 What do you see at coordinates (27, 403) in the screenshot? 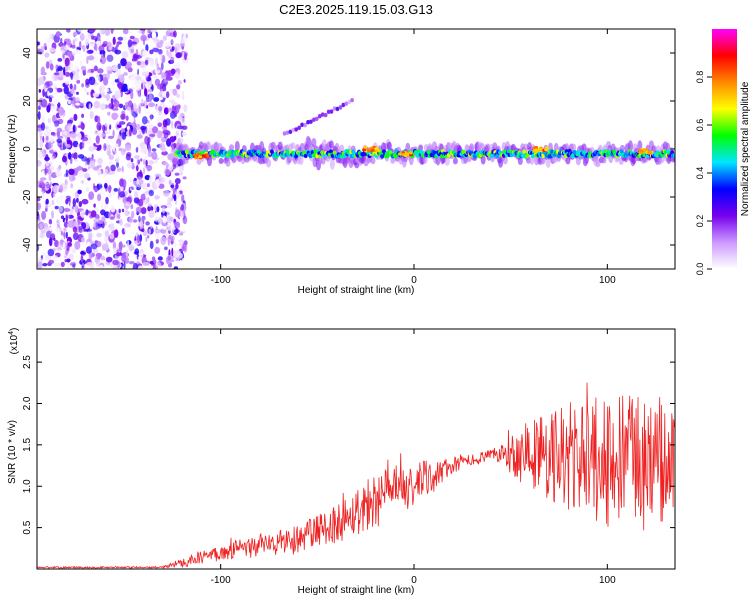
I see `y-tick-label: 2.0` at bounding box center [27, 403].